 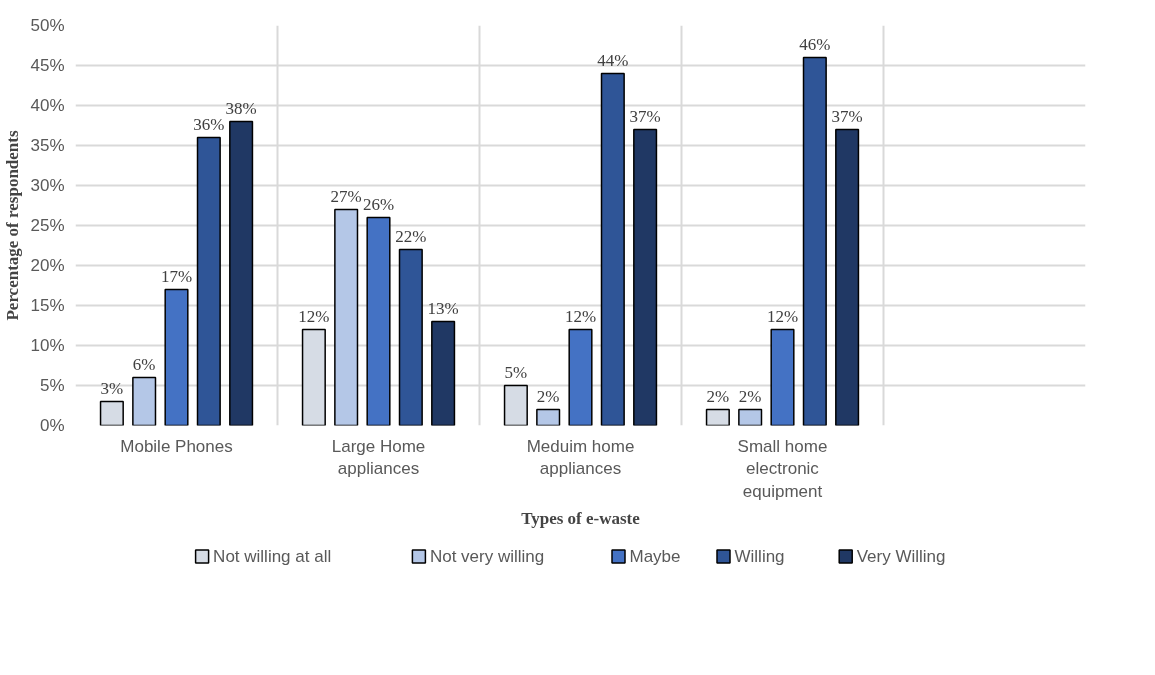 What do you see at coordinates (346, 196) in the screenshot?
I see `data-label: 27%` at bounding box center [346, 196].